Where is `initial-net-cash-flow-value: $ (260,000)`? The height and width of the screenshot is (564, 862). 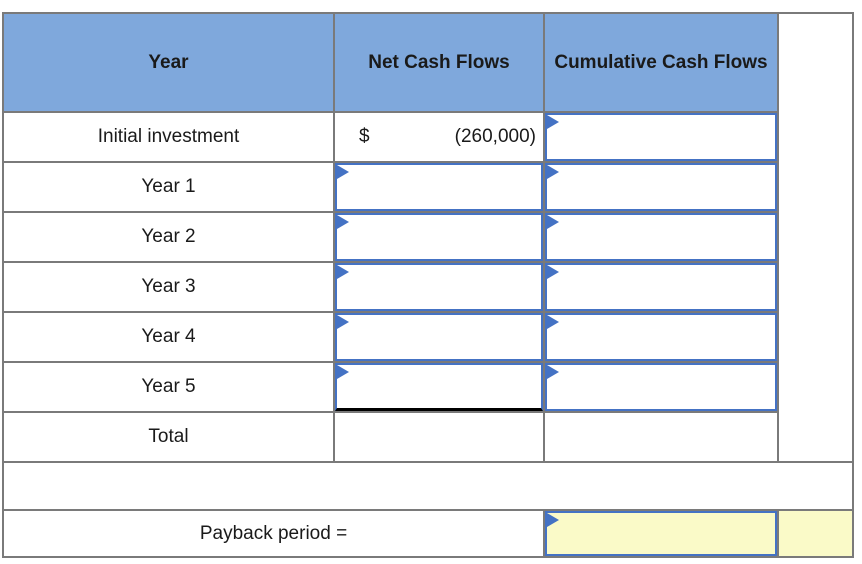 initial-net-cash-flow-value: $ (260,000) is located at coordinates (439, 137).